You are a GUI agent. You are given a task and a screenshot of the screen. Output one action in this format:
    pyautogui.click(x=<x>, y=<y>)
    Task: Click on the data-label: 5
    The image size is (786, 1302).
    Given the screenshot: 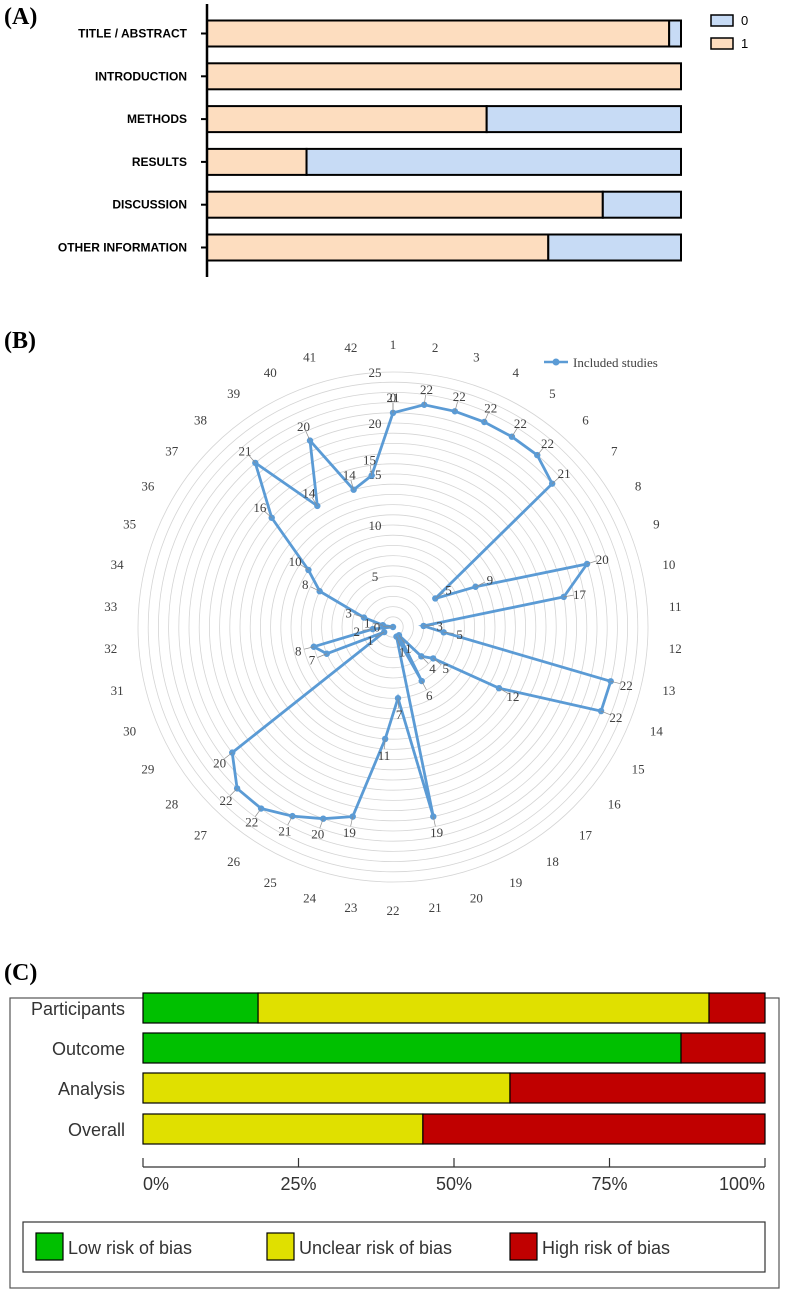 What is the action you would take?
    pyautogui.click(x=448, y=590)
    